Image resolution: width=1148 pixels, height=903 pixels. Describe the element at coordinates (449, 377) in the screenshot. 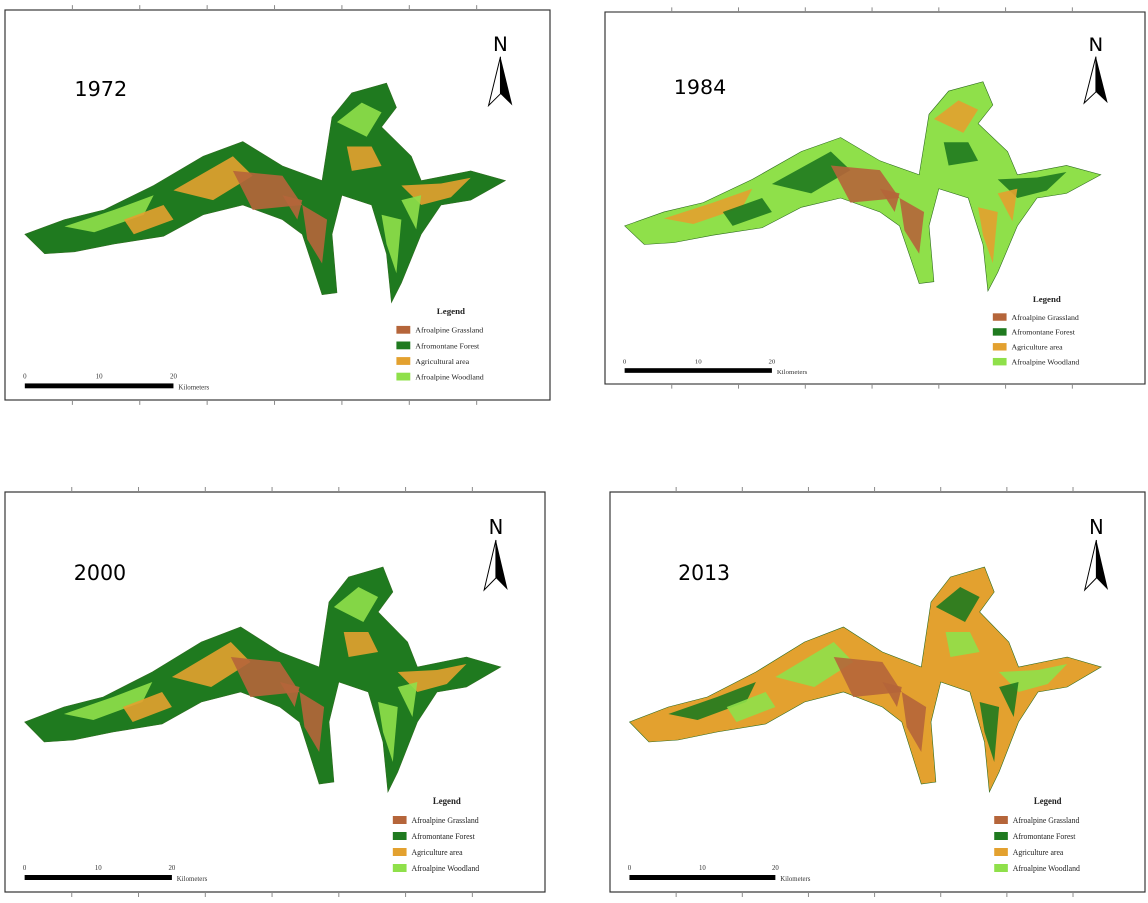

I see `legend-label: Afroalpine Woodland` at that location.